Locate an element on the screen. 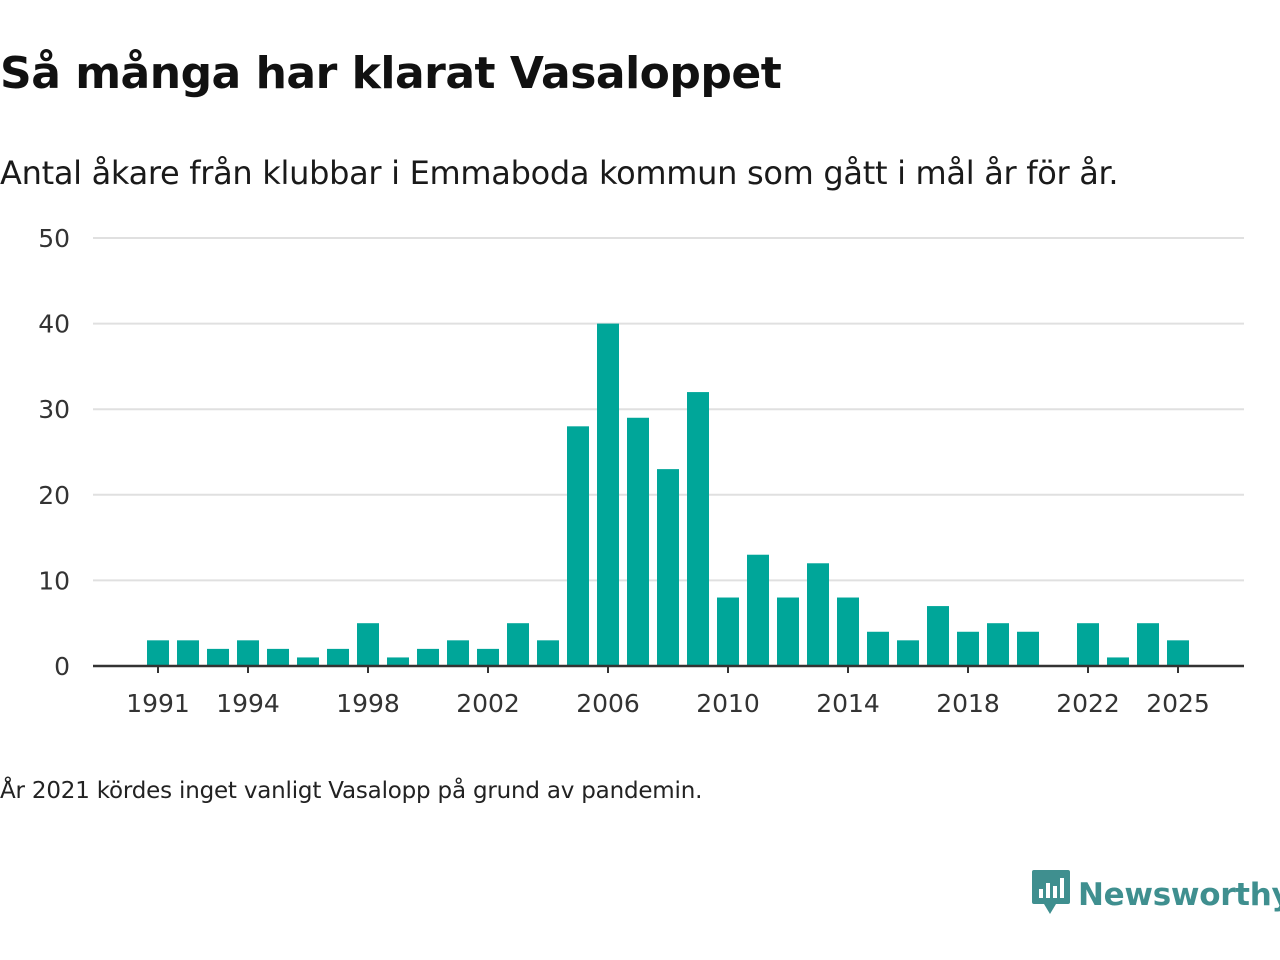 The height and width of the screenshot is (960, 1280). bar-1991 is located at coordinates (158, 653).